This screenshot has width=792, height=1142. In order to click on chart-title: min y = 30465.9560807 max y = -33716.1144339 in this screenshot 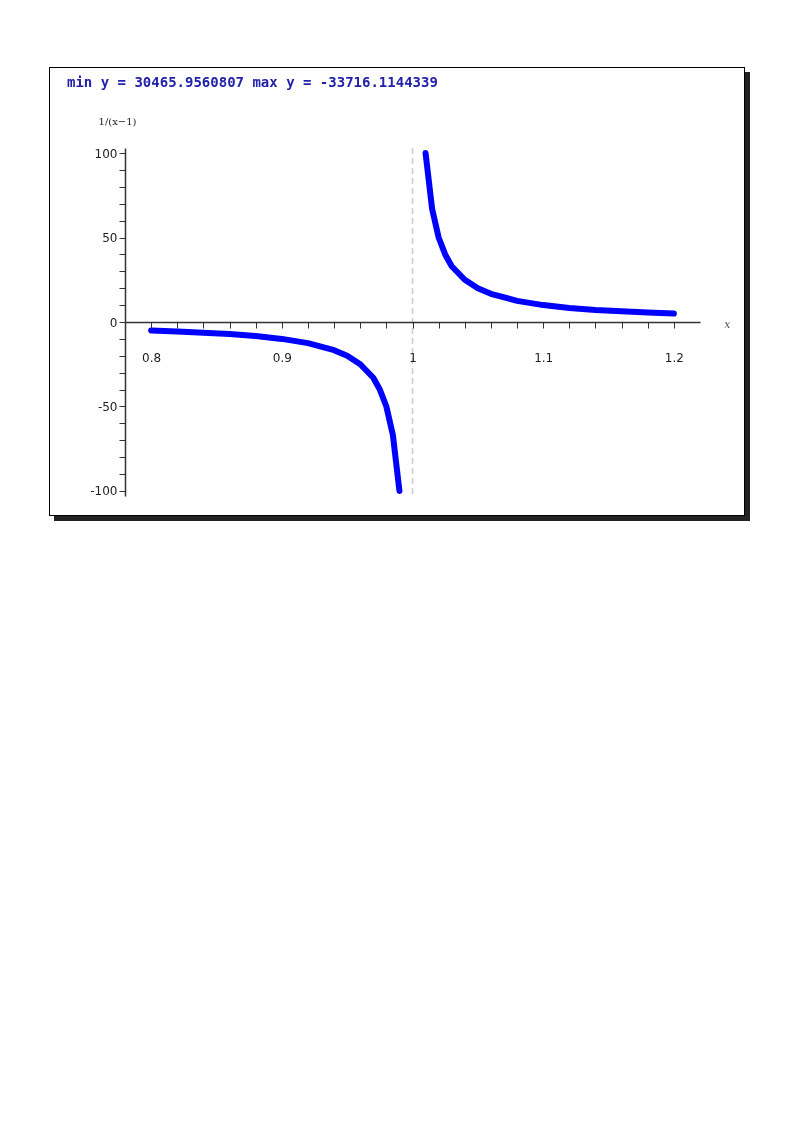, I will do `click(252, 82)`.